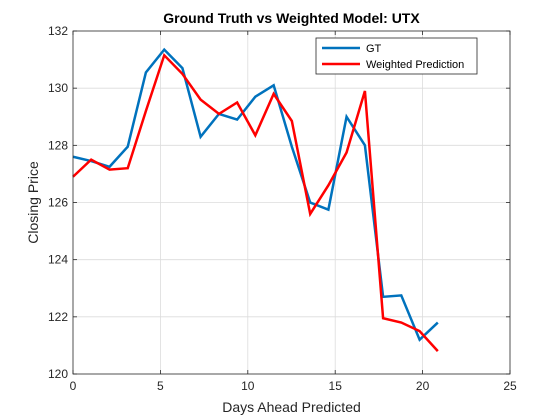  I want to click on x-tick-label: 20, so click(423, 386).